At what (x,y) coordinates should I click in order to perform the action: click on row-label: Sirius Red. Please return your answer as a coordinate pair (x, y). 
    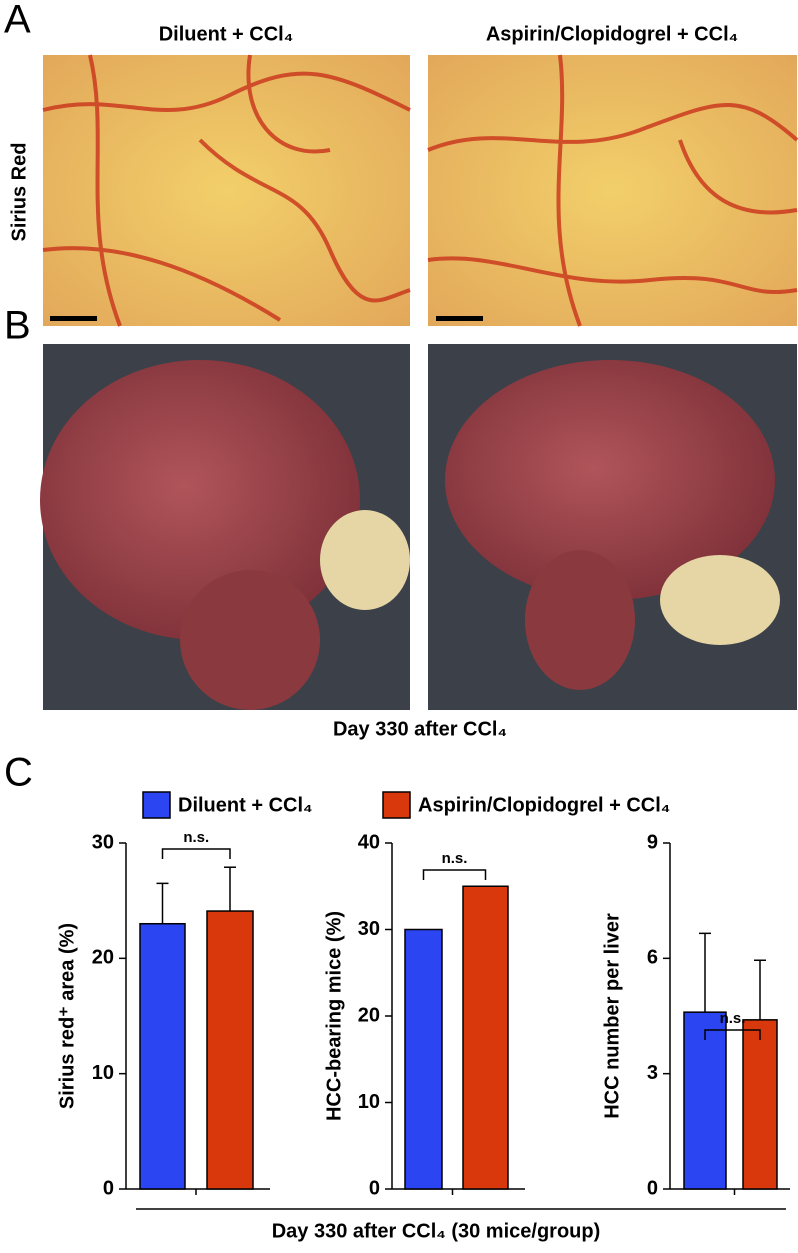
    Looking at the image, I should click on (19, 192).